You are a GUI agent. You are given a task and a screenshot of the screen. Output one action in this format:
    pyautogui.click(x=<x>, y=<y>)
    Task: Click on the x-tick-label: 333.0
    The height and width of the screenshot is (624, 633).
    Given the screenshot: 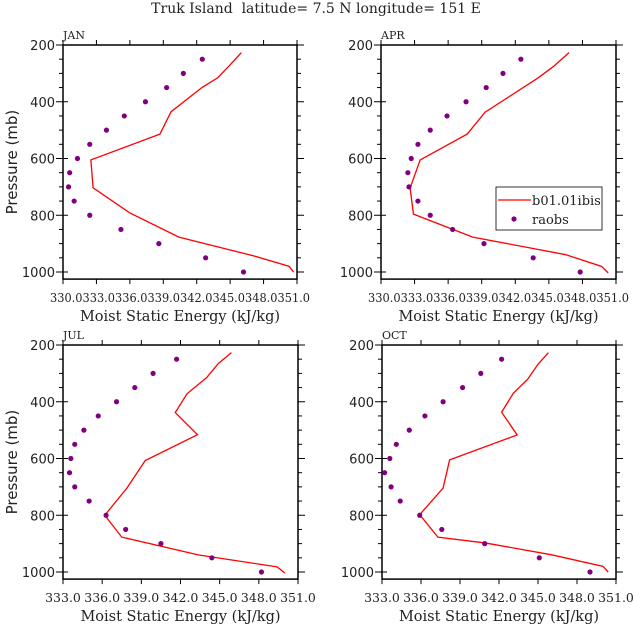 What is the action you would take?
    pyautogui.click(x=63, y=597)
    